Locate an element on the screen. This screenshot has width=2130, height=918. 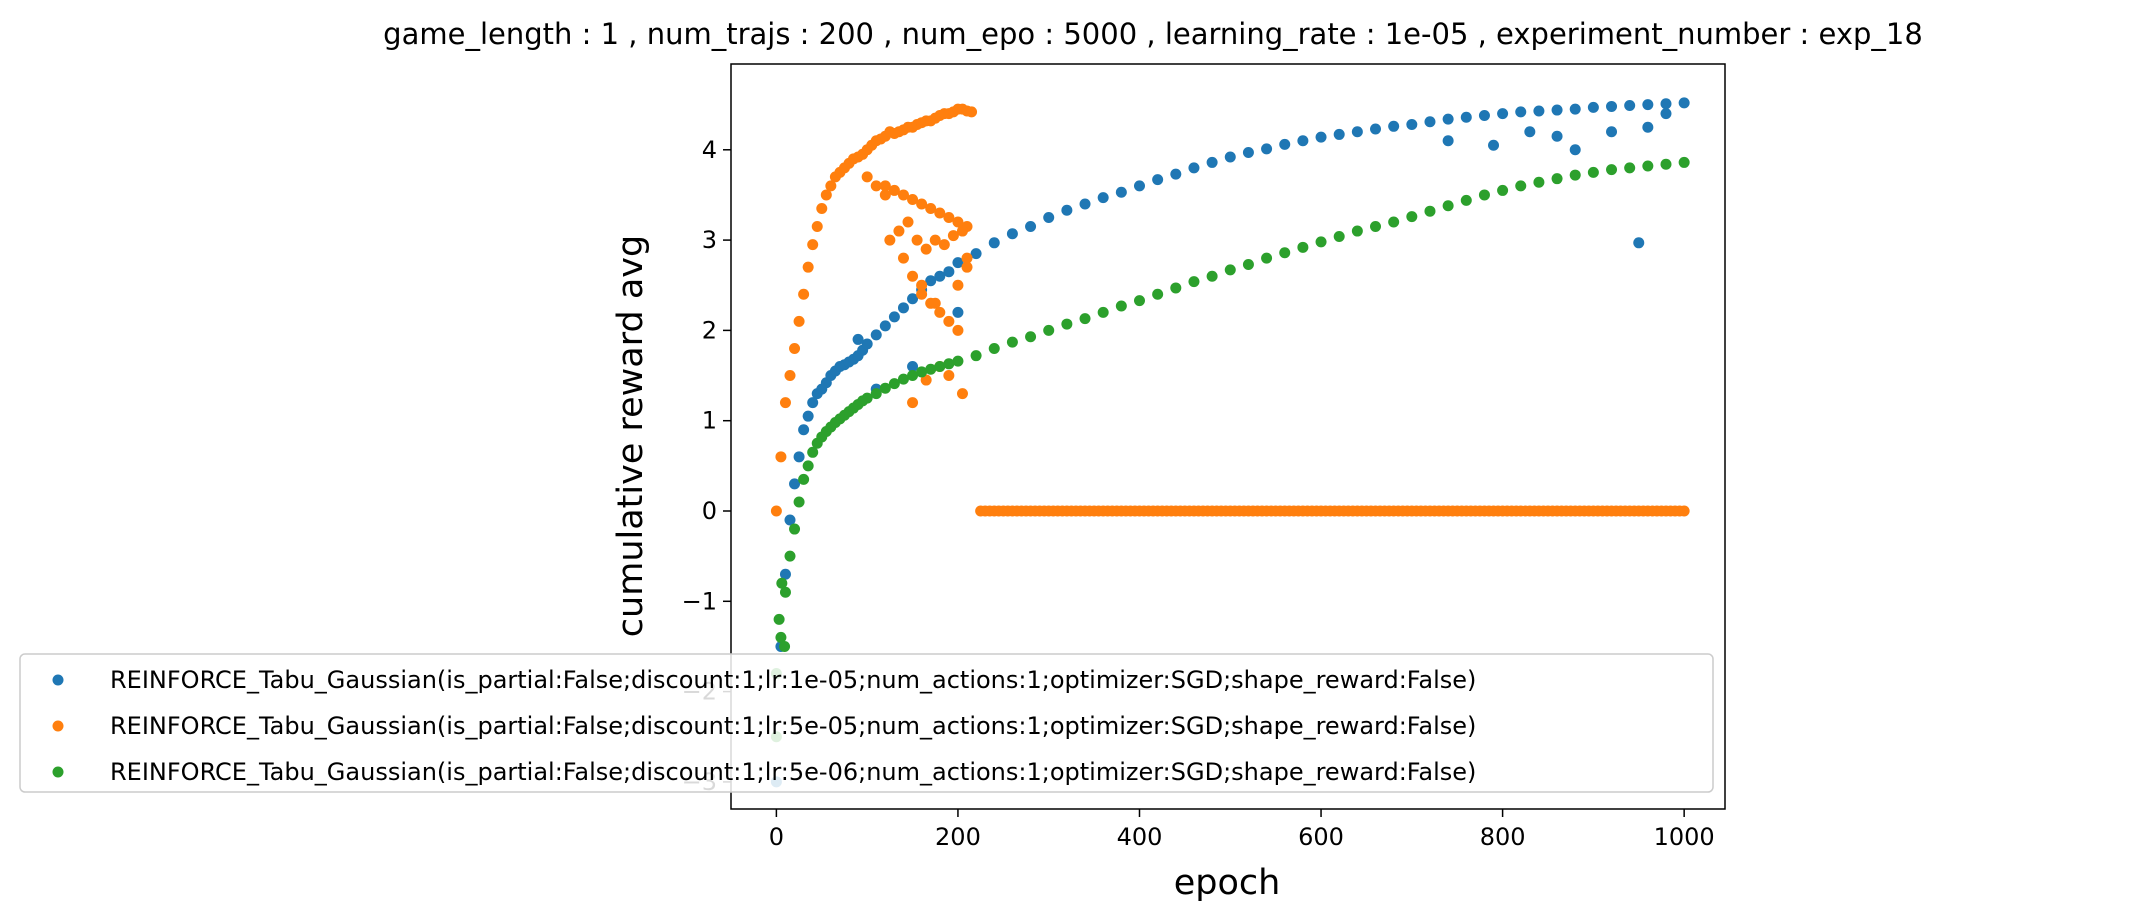
x-tick-label: 1000 is located at coordinates (1684, 837).